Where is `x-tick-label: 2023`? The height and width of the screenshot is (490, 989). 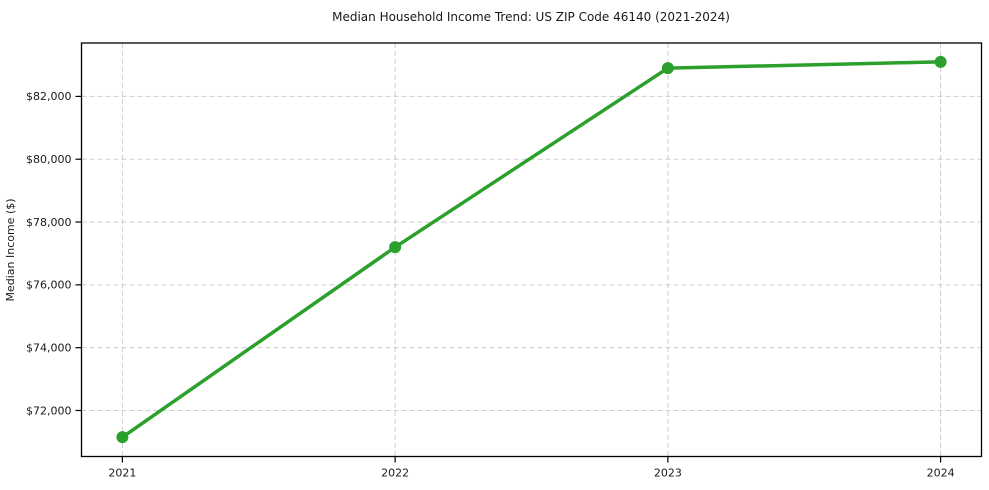
x-tick-label: 2023 is located at coordinates (668, 473).